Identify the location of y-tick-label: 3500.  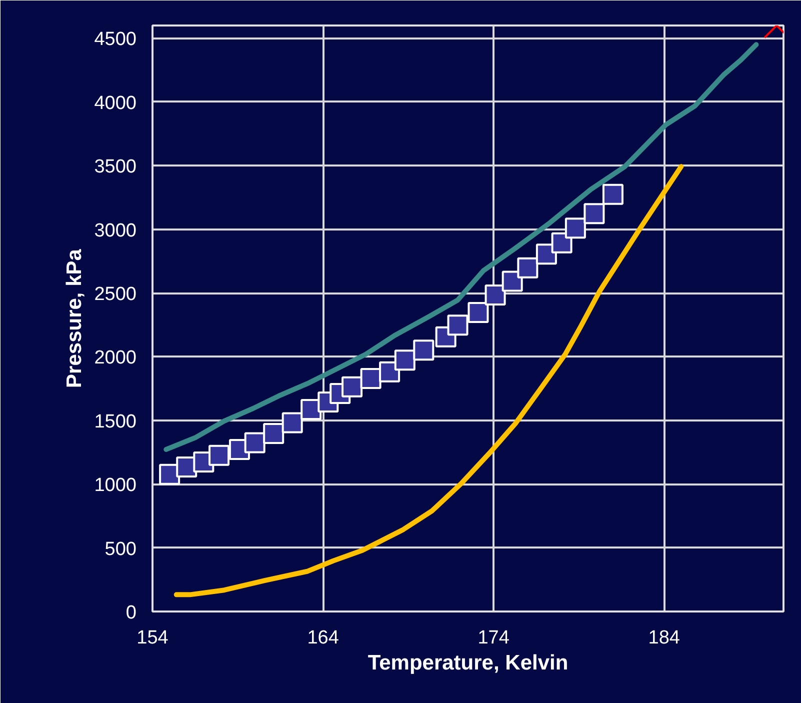
(115, 167).